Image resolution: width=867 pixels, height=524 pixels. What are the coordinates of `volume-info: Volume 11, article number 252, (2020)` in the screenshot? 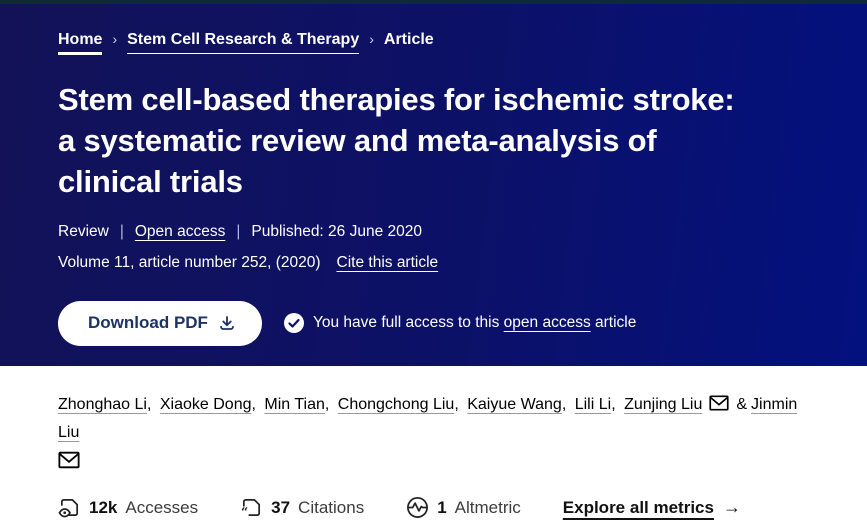 It's located at (189, 262).